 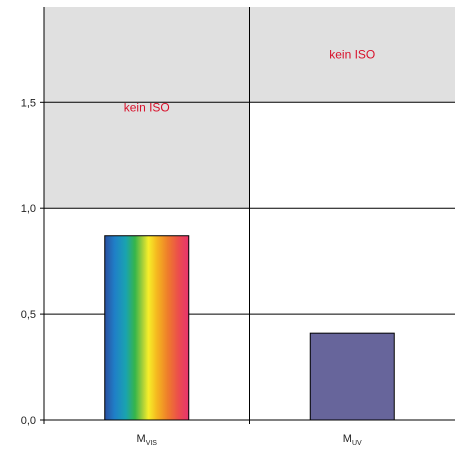 I want to click on y-tick-label: 0,0, so click(x=28, y=421).